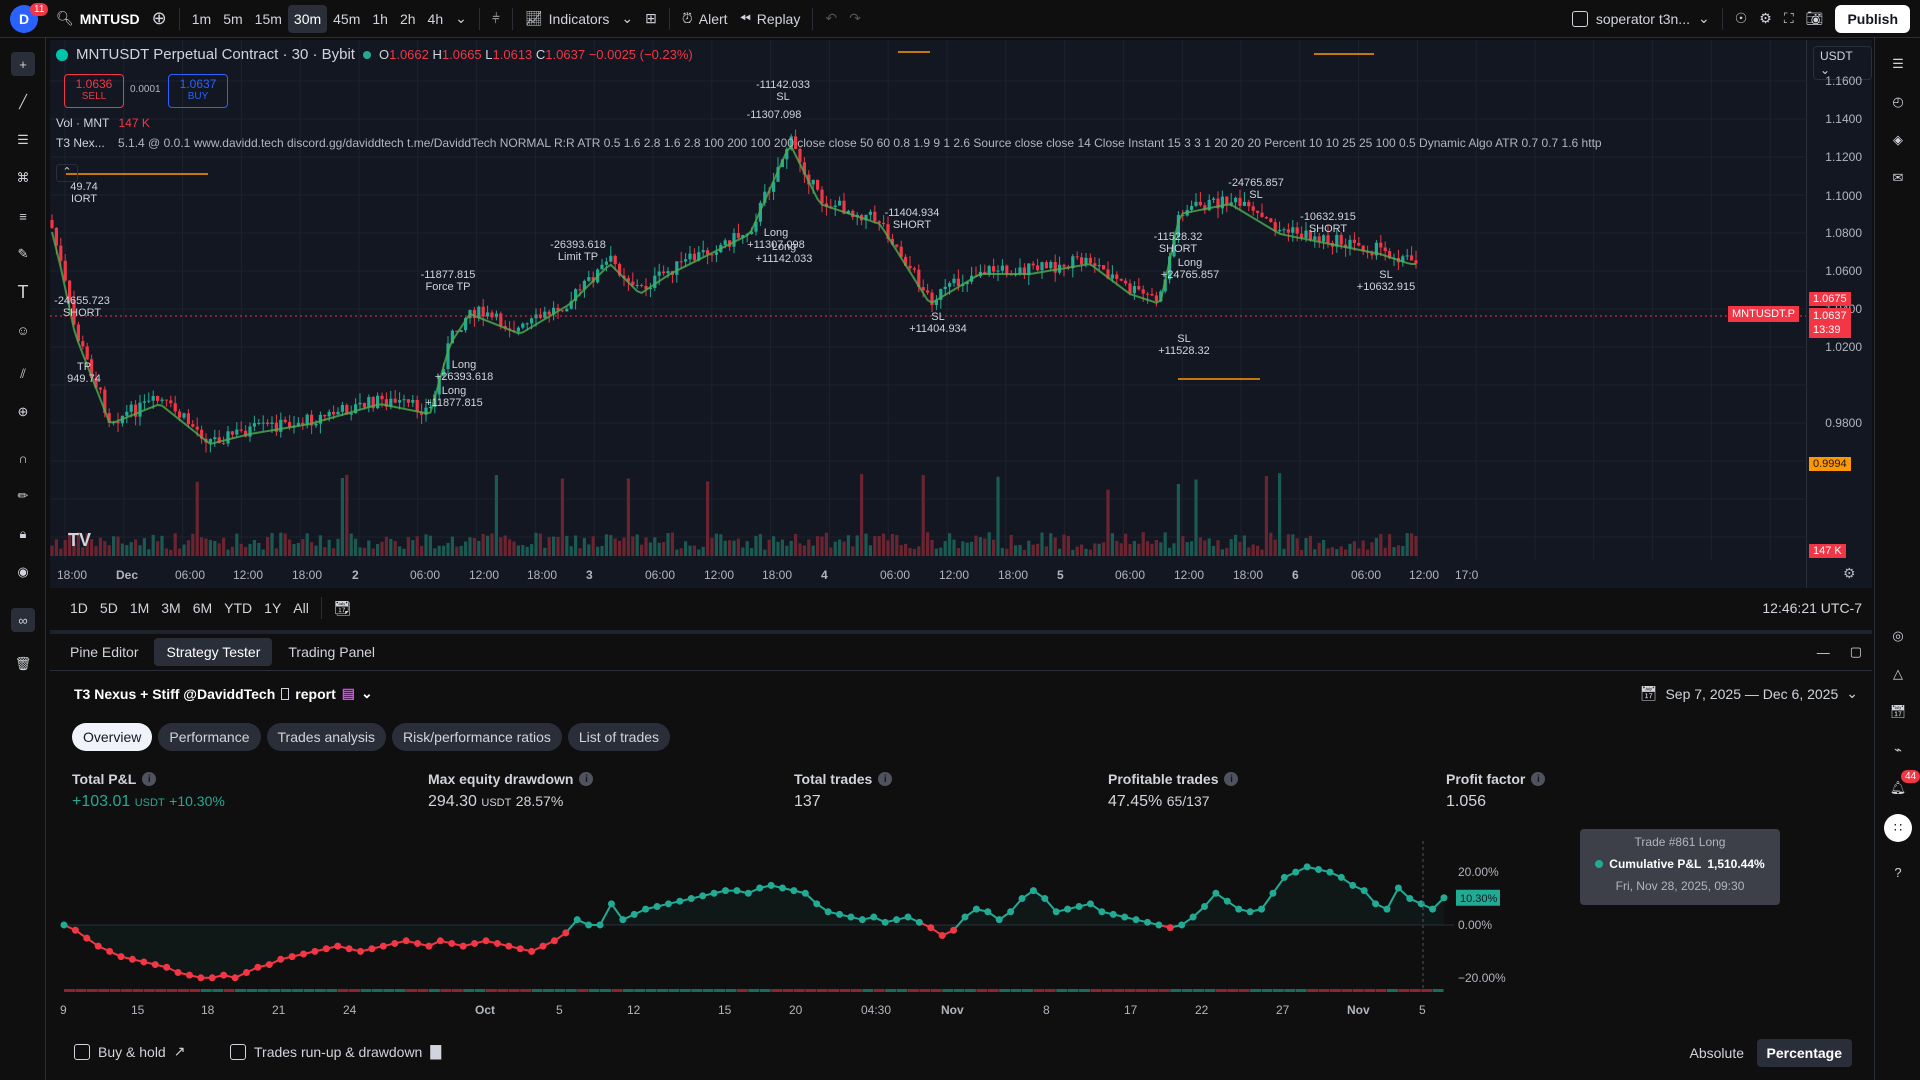 The height and width of the screenshot is (1080, 1920). I want to click on info-icon: i, so click(149, 779).